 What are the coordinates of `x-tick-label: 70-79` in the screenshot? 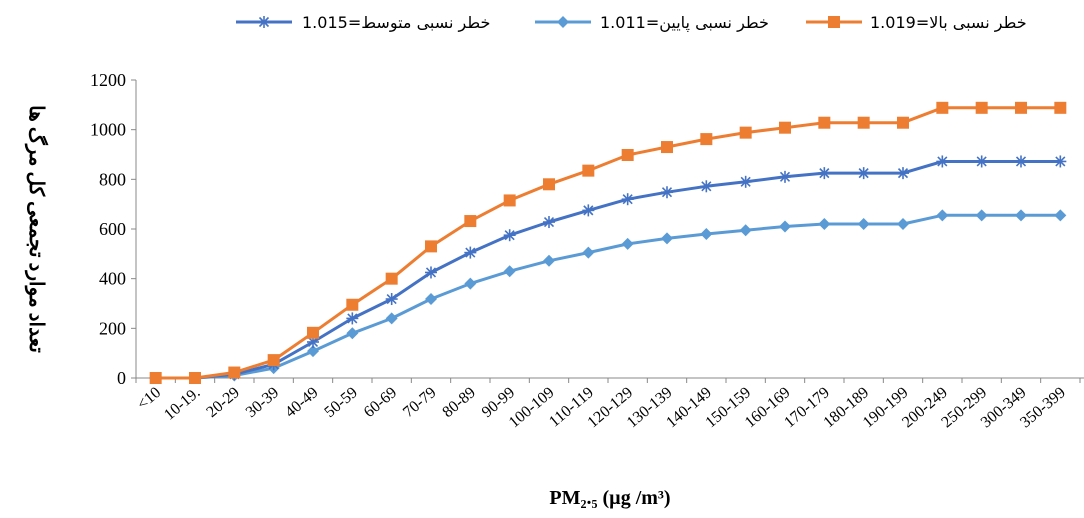 It's located at (420, 402).